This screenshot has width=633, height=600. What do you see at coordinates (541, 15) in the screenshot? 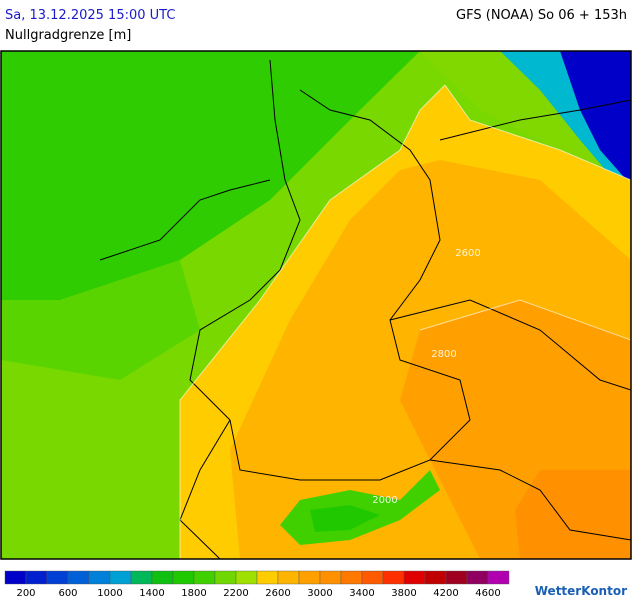
I see `model-run: GFS (NOAA) So 06 + 153h` at bounding box center [541, 15].